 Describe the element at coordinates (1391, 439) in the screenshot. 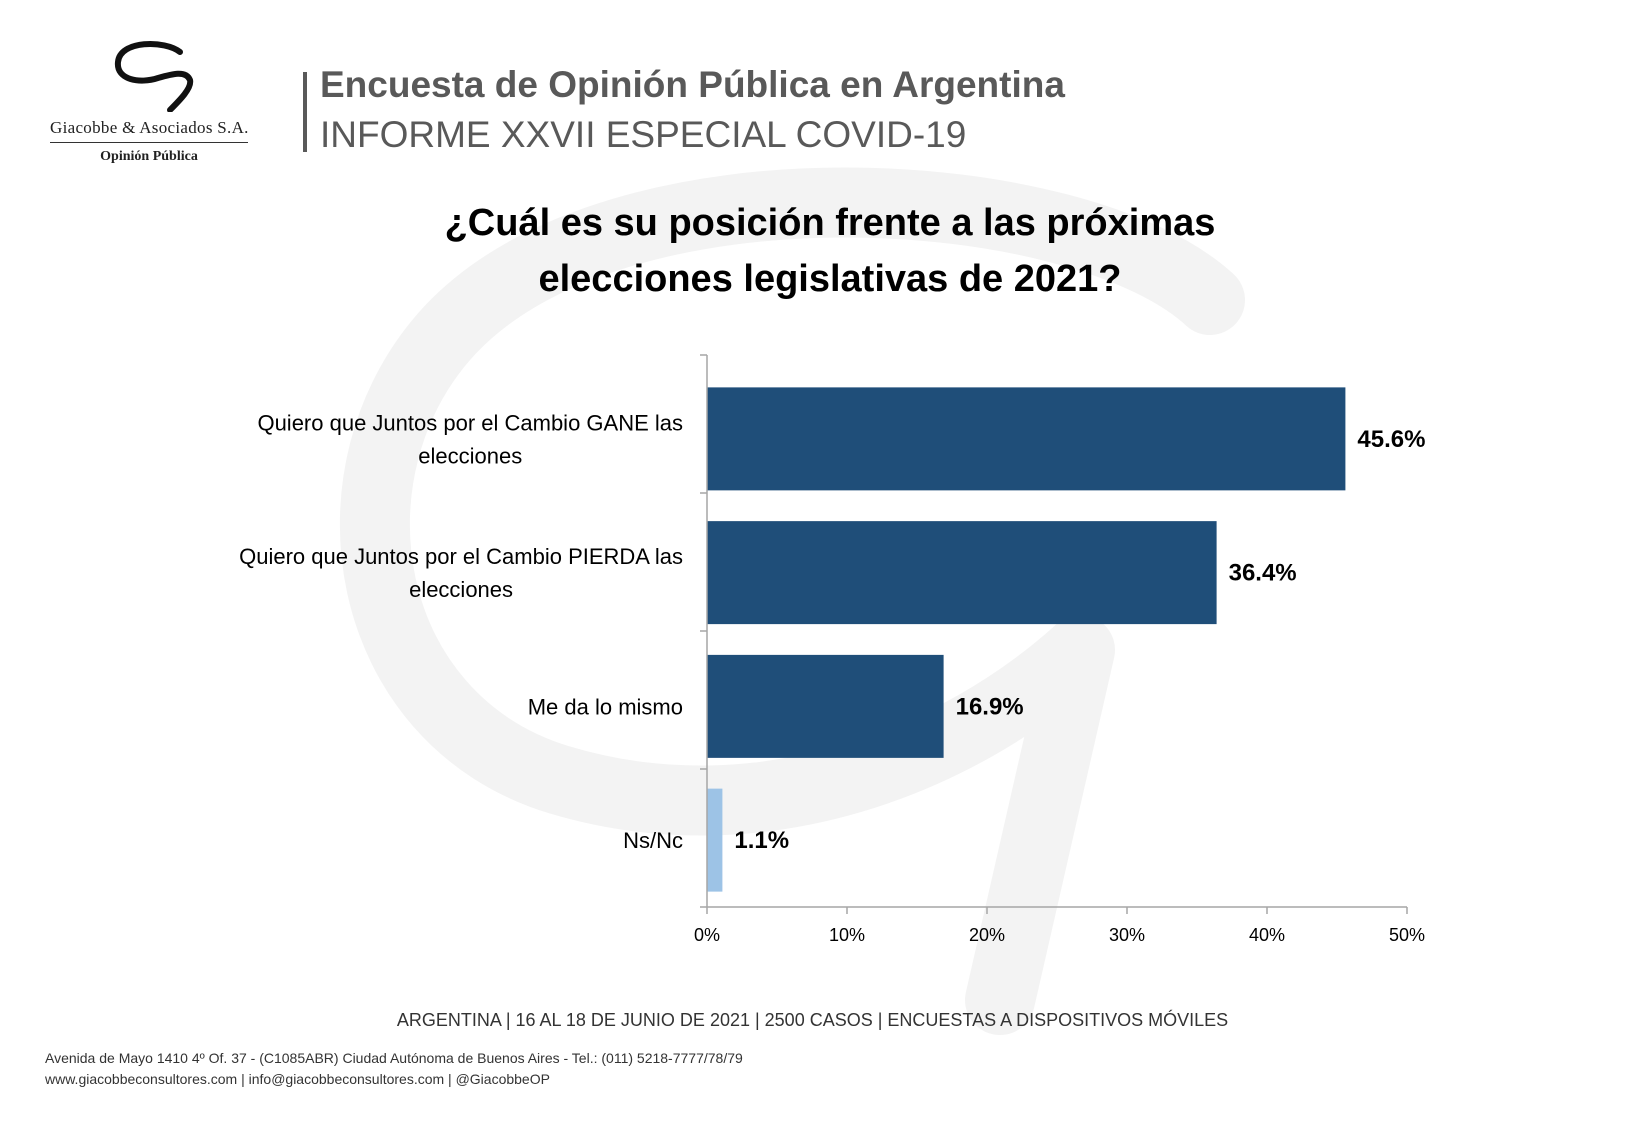

I see `data-label-0: 45.6%` at that location.